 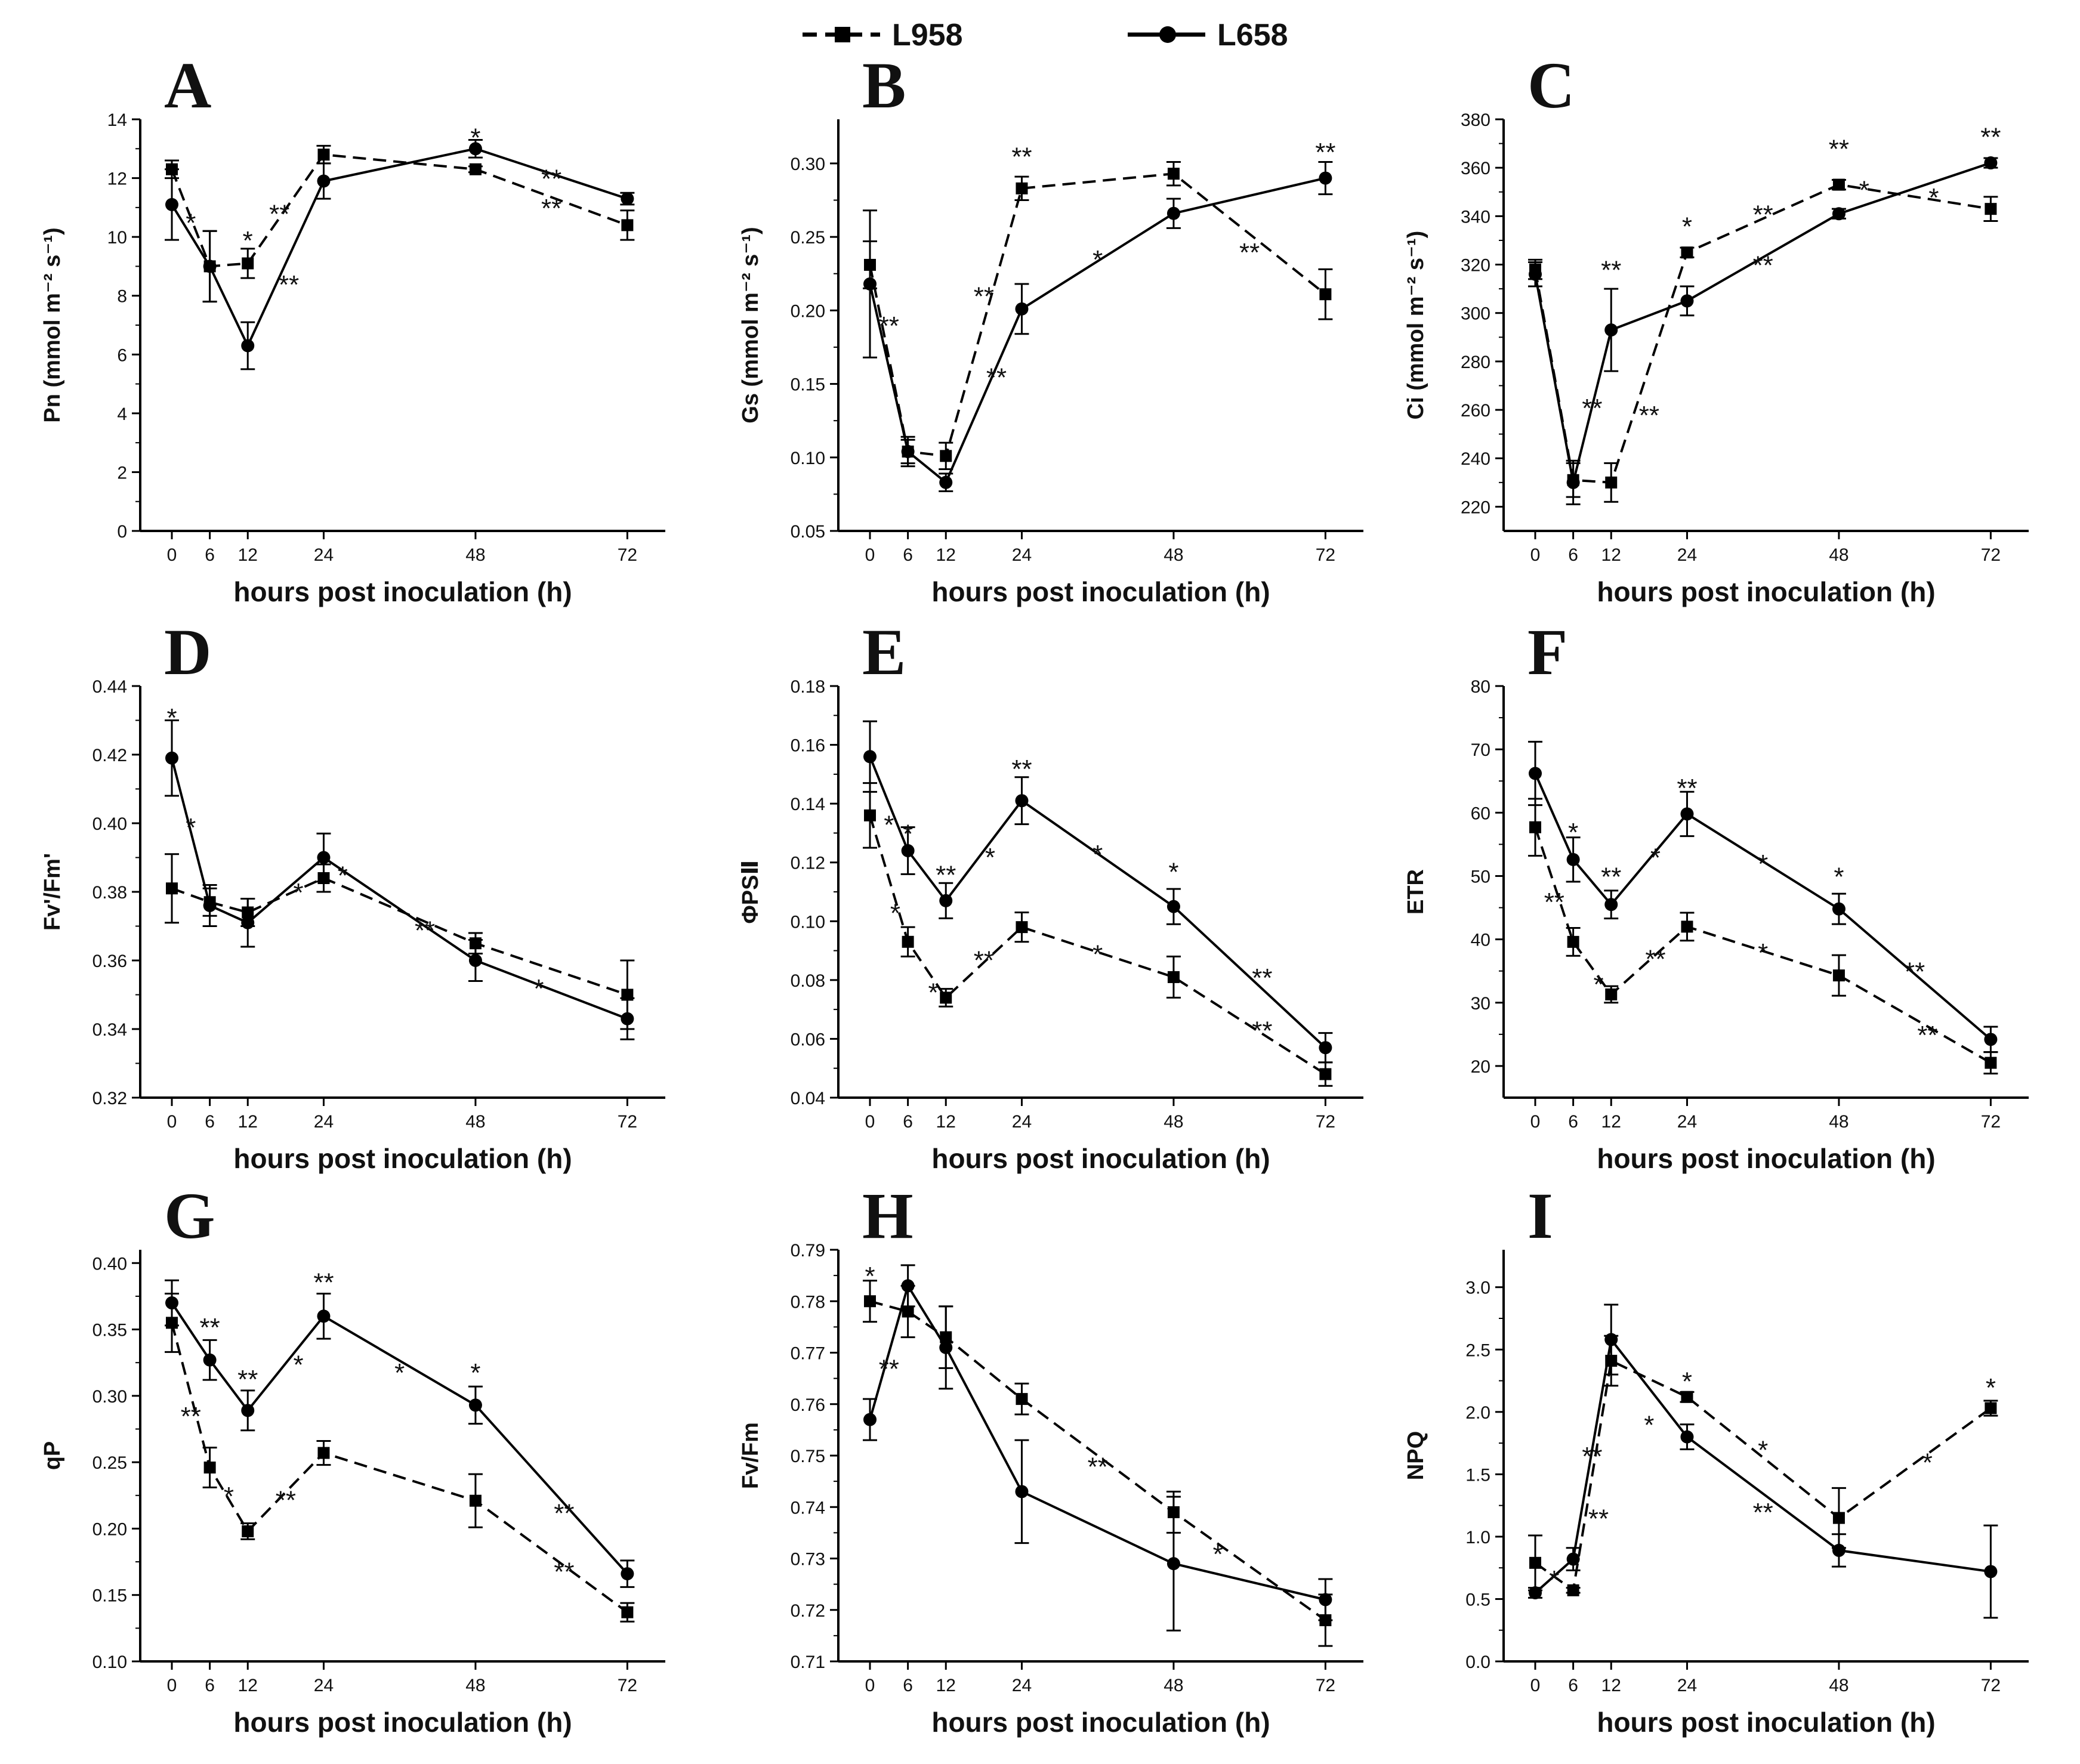 I want to click on y-tick-label: 2.0, so click(x=1478, y=1413).